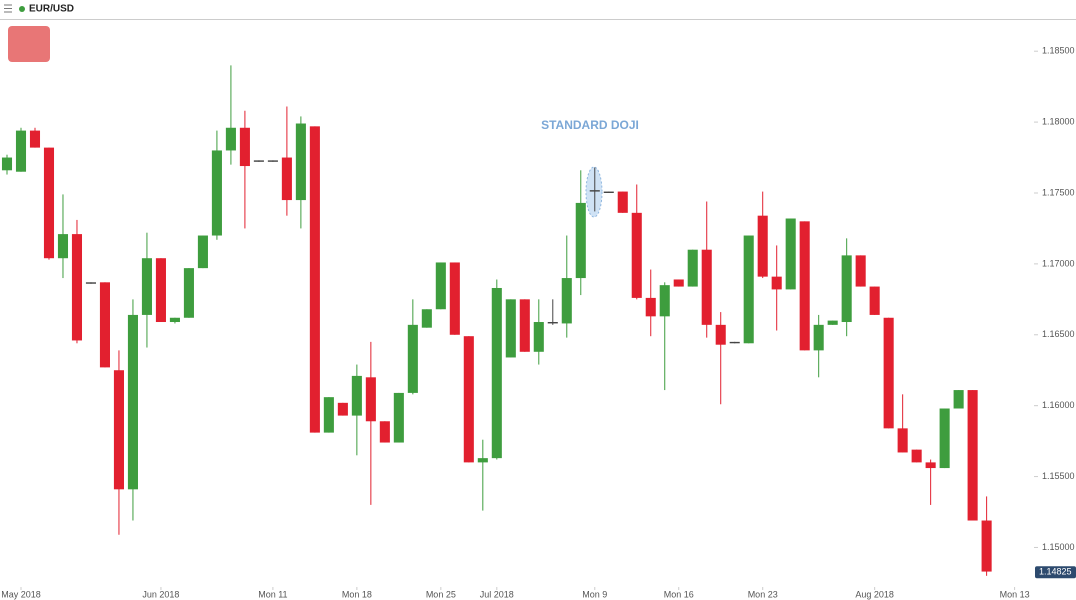  I want to click on last-price-box, so click(1055, 572).